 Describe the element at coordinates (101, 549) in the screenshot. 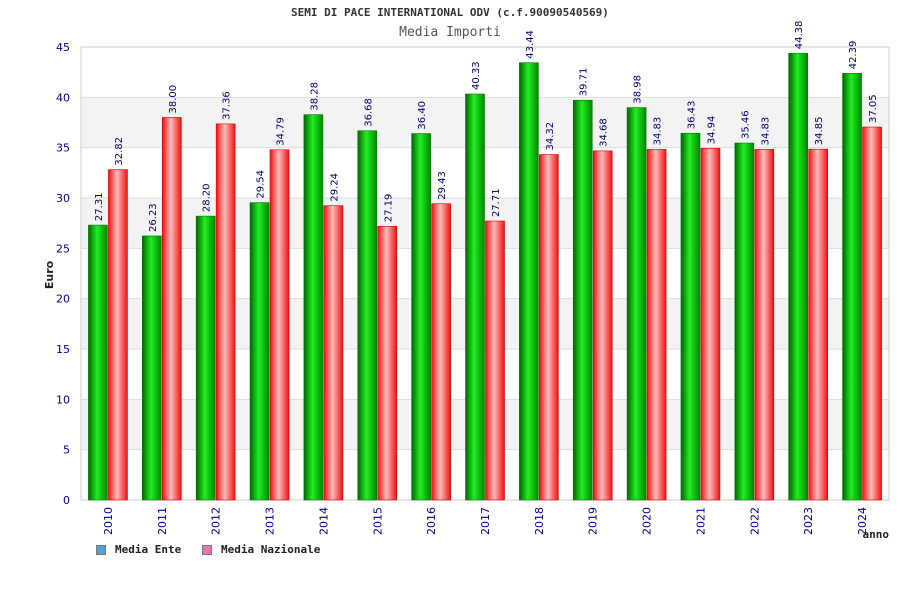

I see `legend-swatch-ente` at that location.